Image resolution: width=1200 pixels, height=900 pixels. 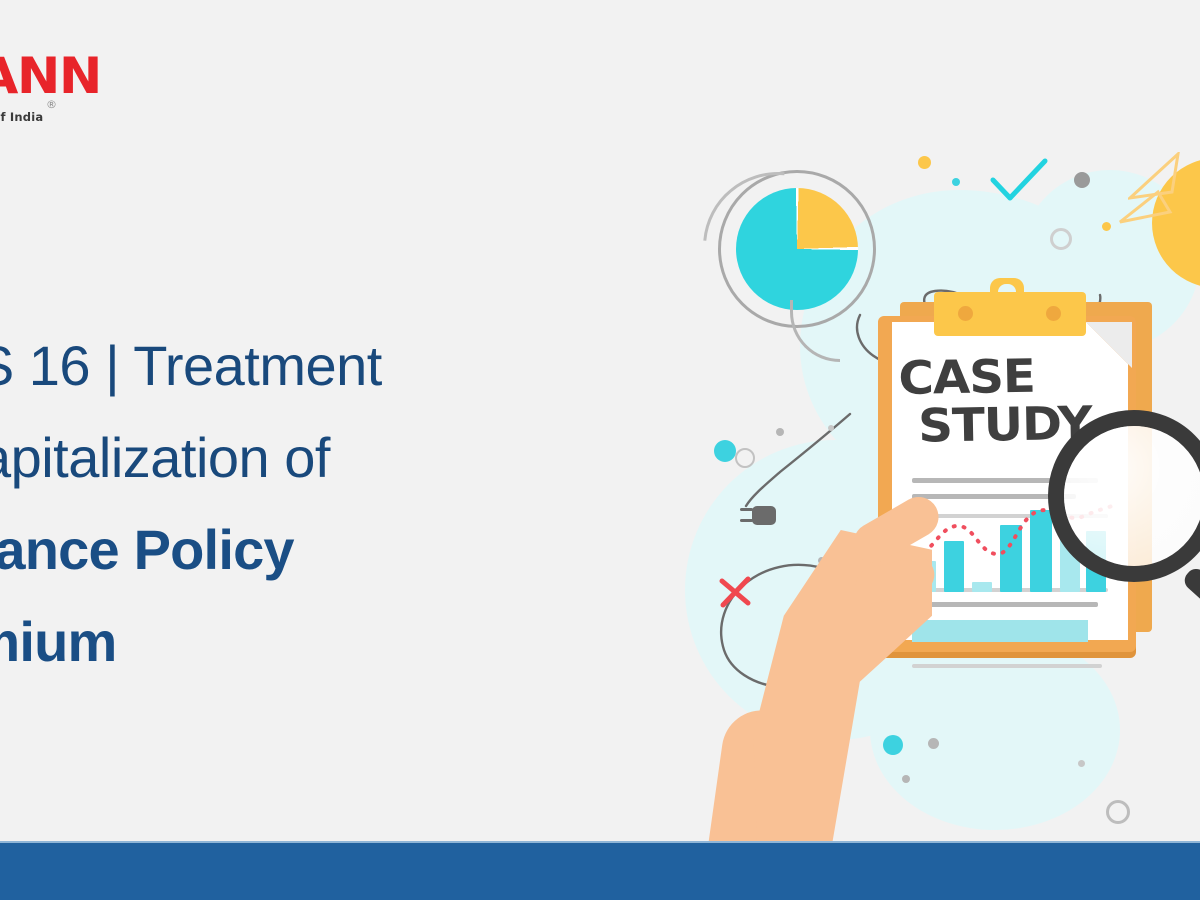 I want to click on footer-bar, so click(x=600, y=871).